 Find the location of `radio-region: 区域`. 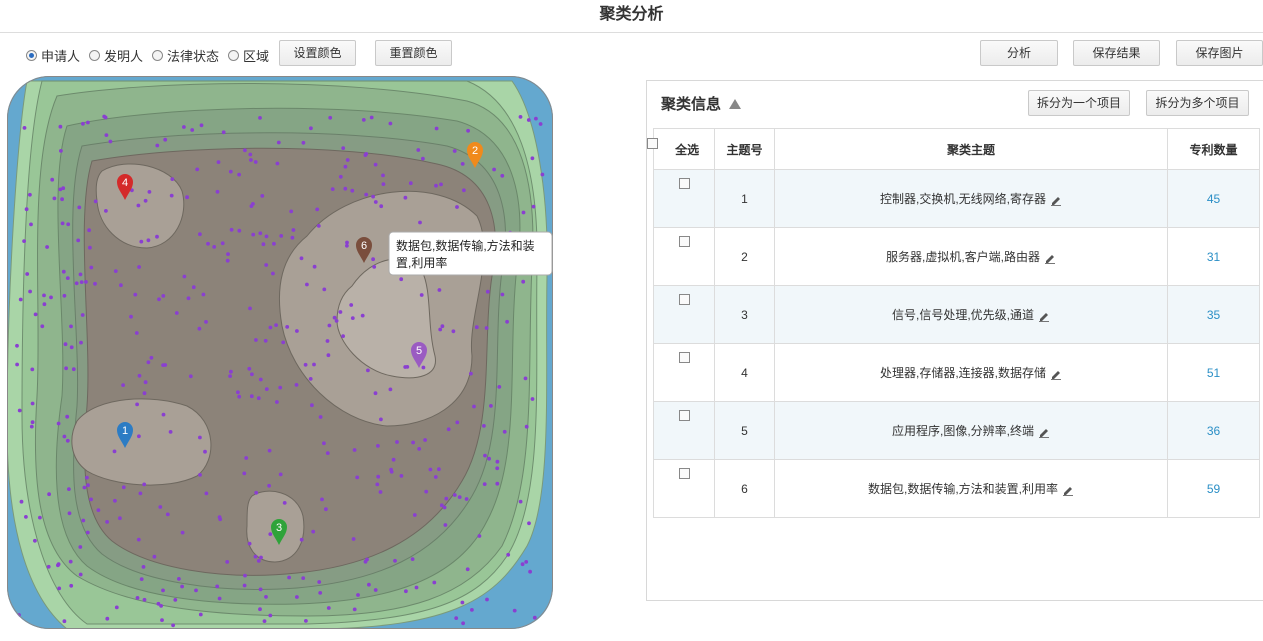

radio-region: 区域 is located at coordinates (248, 55).